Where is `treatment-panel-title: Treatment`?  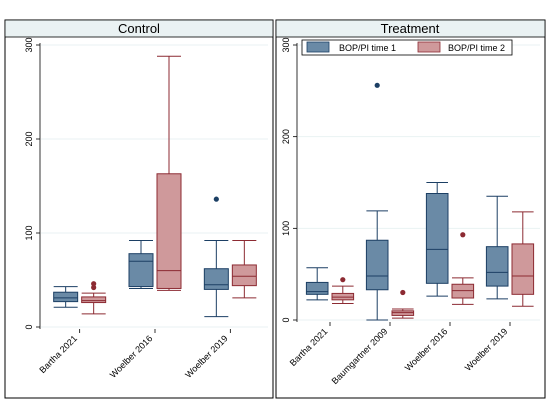 treatment-panel-title: Treatment is located at coordinates (410, 28).